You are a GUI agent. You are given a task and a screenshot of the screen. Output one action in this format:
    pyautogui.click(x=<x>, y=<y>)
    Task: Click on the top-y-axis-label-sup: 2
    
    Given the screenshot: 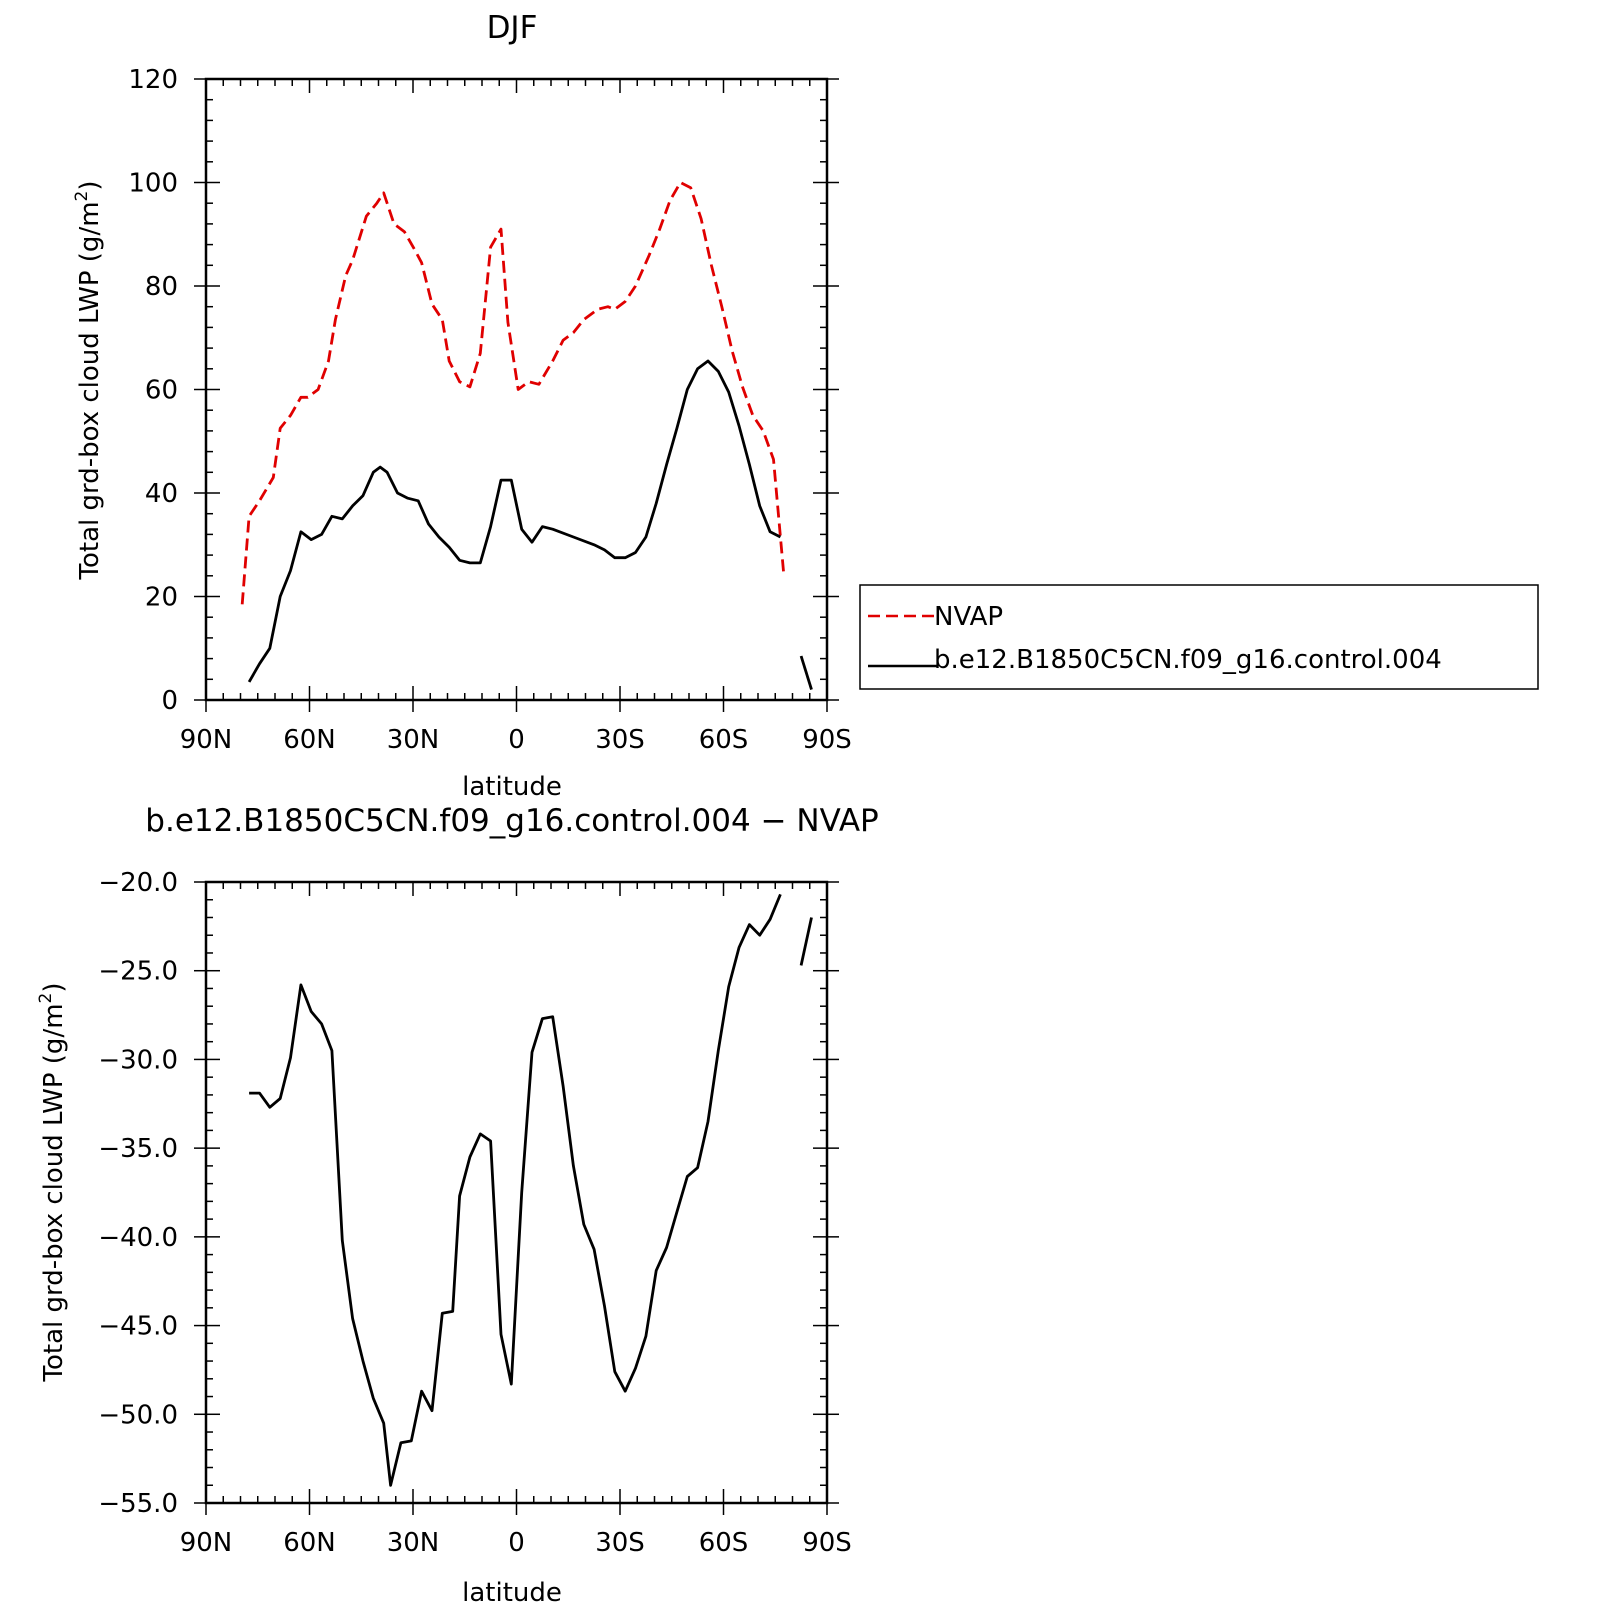 What is the action you would take?
    pyautogui.click(x=82, y=196)
    